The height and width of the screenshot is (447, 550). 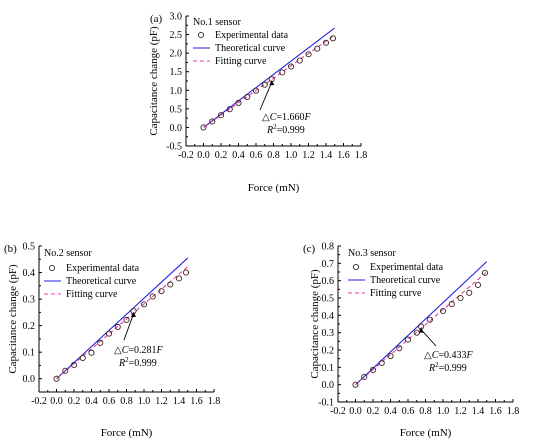 I want to click on legend-label-experimental: Experimental data, so click(x=407, y=267).